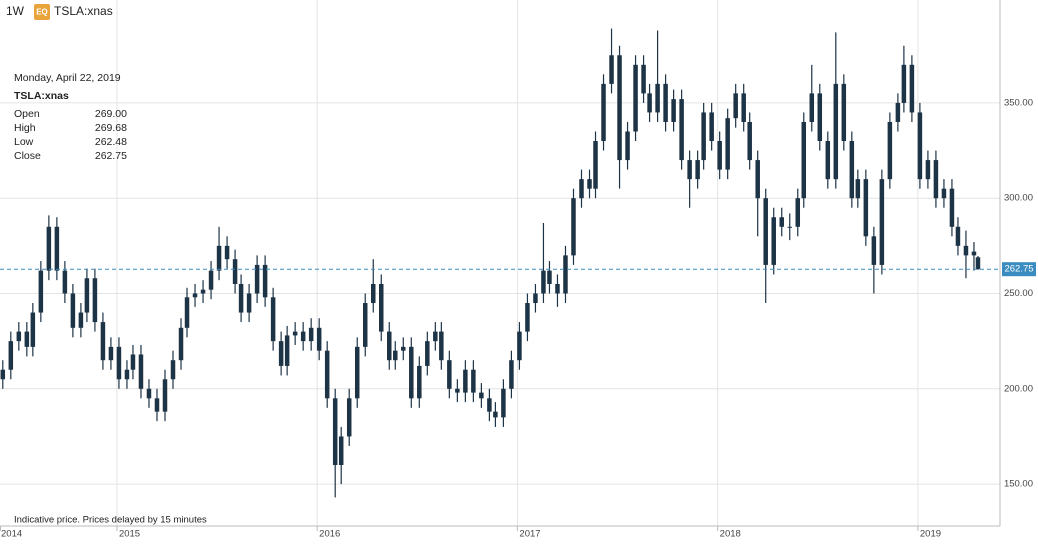 This screenshot has height=544, width=1038. Describe the element at coordinates (15, 11) in the screenshot. I see `interval: 1W` at that location.